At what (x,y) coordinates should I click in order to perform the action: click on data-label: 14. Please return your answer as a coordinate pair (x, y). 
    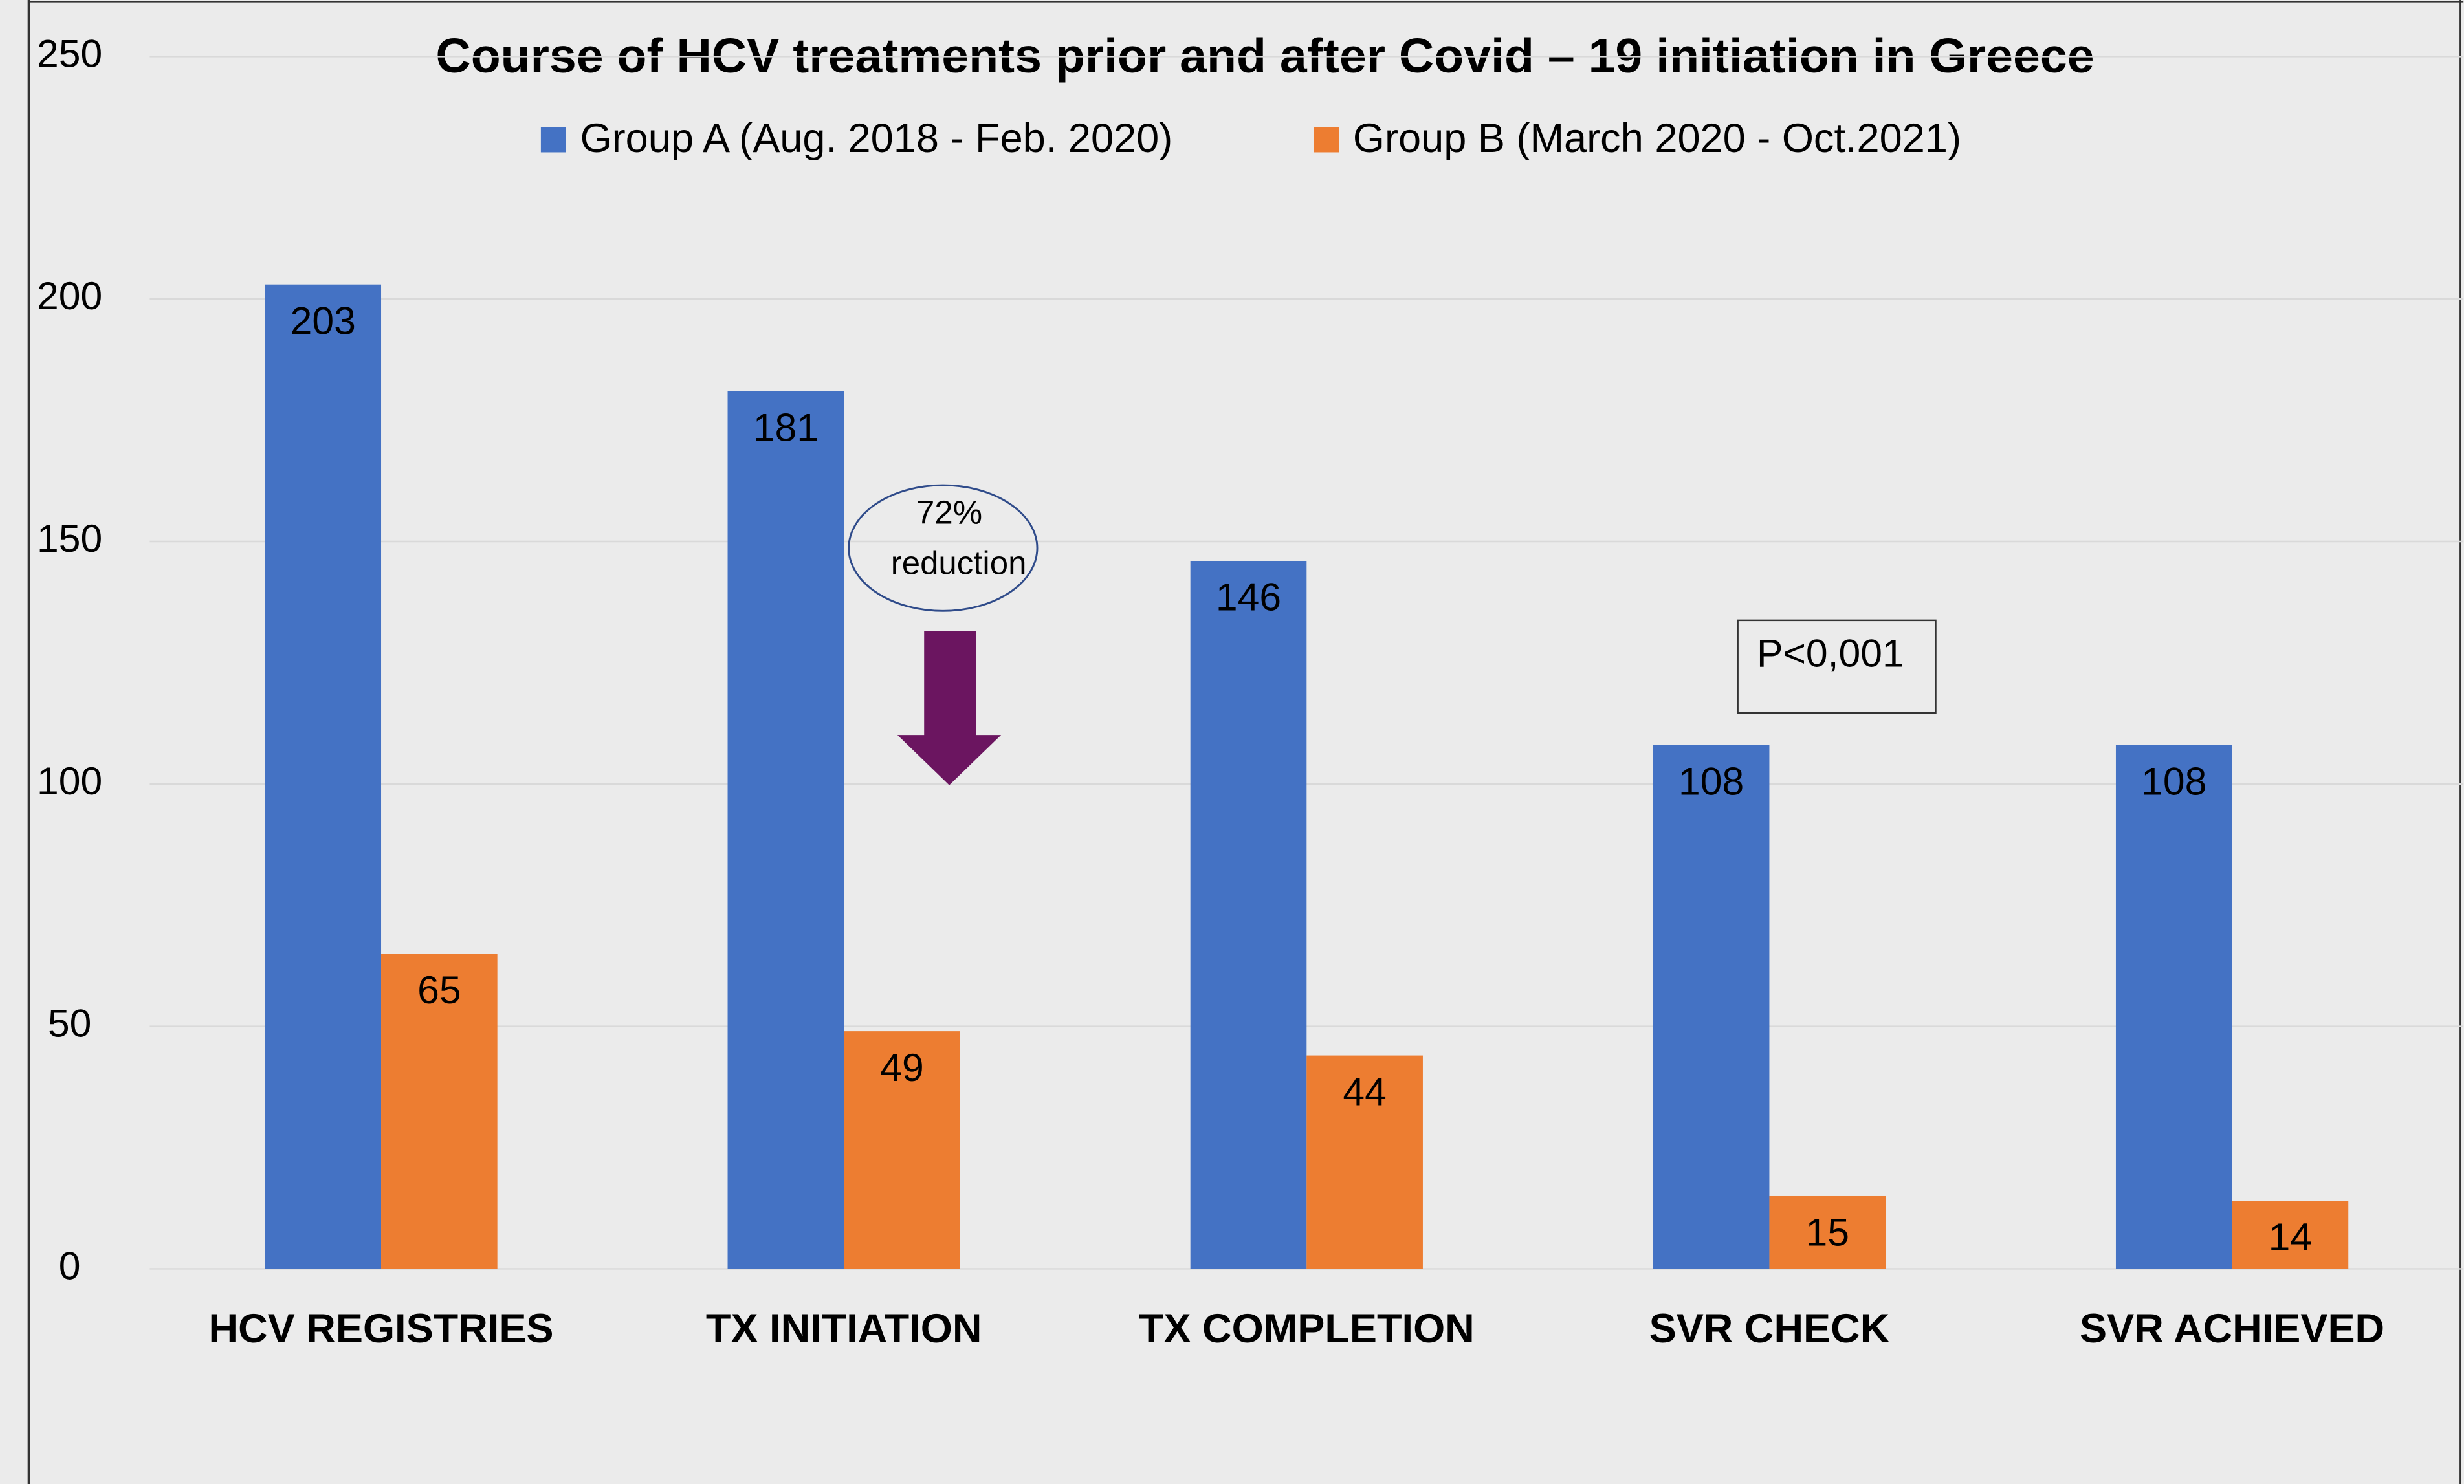
    Looking at the image, I should click on (2291, 1237).